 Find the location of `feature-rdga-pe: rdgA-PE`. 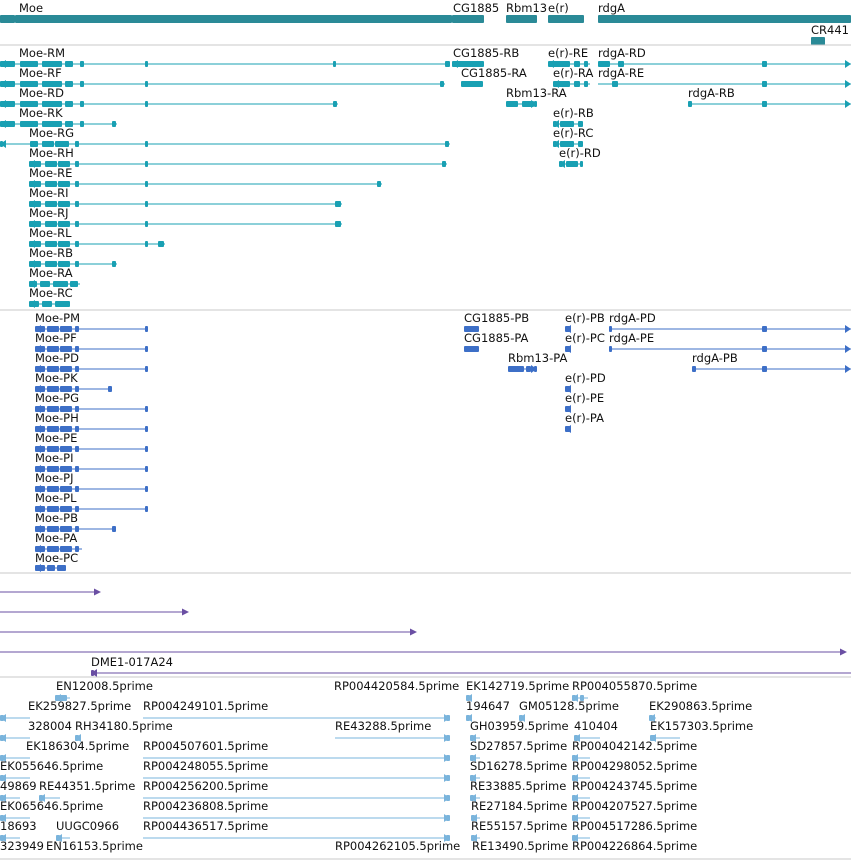

feature-rdga-pe: rdgA-PE is located at coordinates (730, 342).